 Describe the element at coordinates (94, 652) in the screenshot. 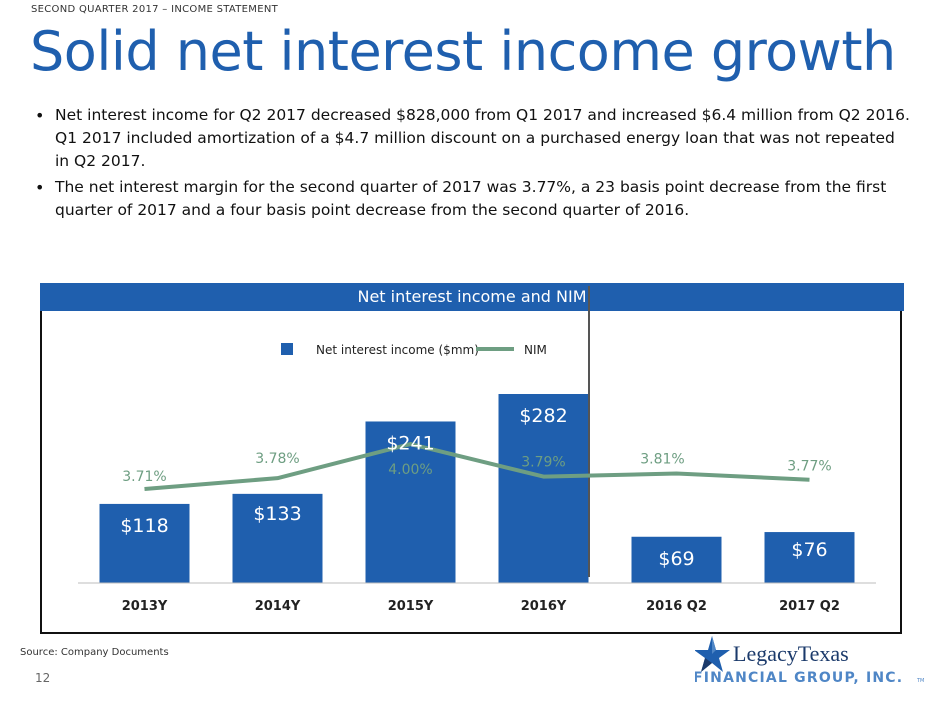

I see `source-note: Source: Company Documents` at that location.